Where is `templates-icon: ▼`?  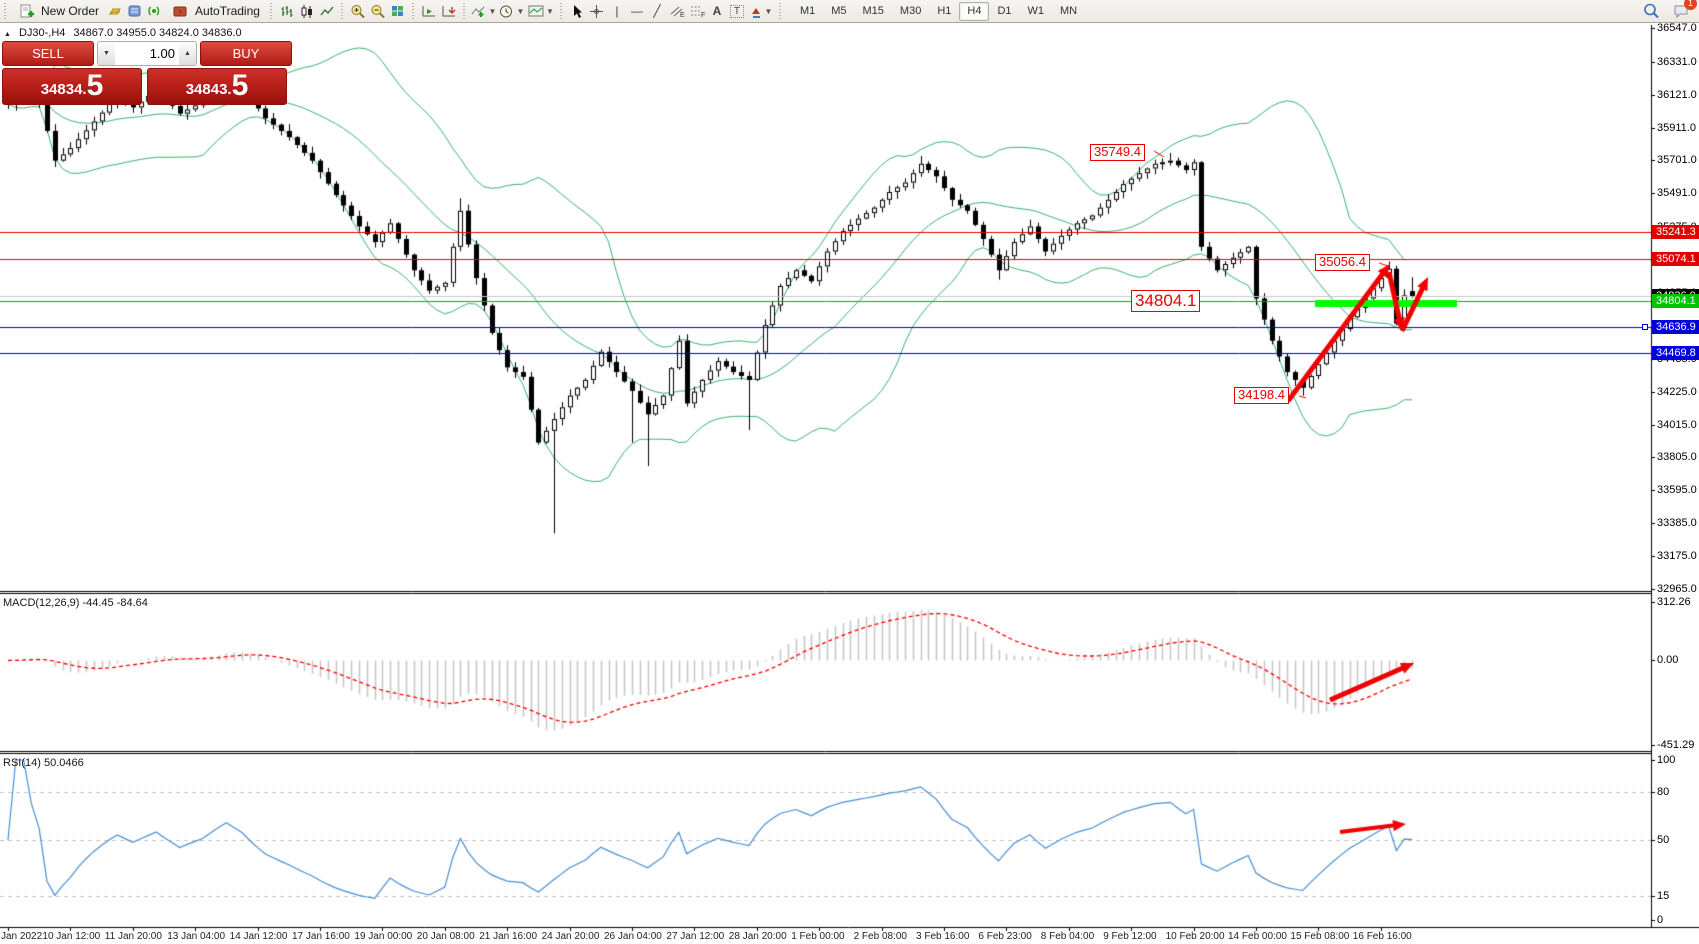
templates-icon: ▼ is located at coordinates (541, 11).